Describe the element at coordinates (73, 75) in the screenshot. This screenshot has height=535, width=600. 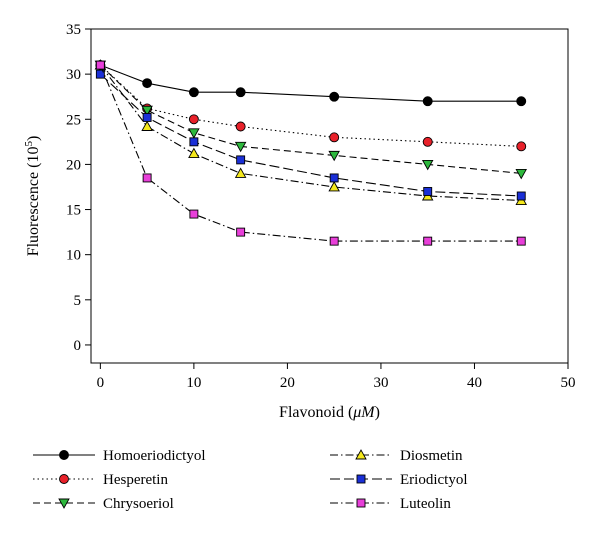
I see `y-tick-label: 30` at that location.